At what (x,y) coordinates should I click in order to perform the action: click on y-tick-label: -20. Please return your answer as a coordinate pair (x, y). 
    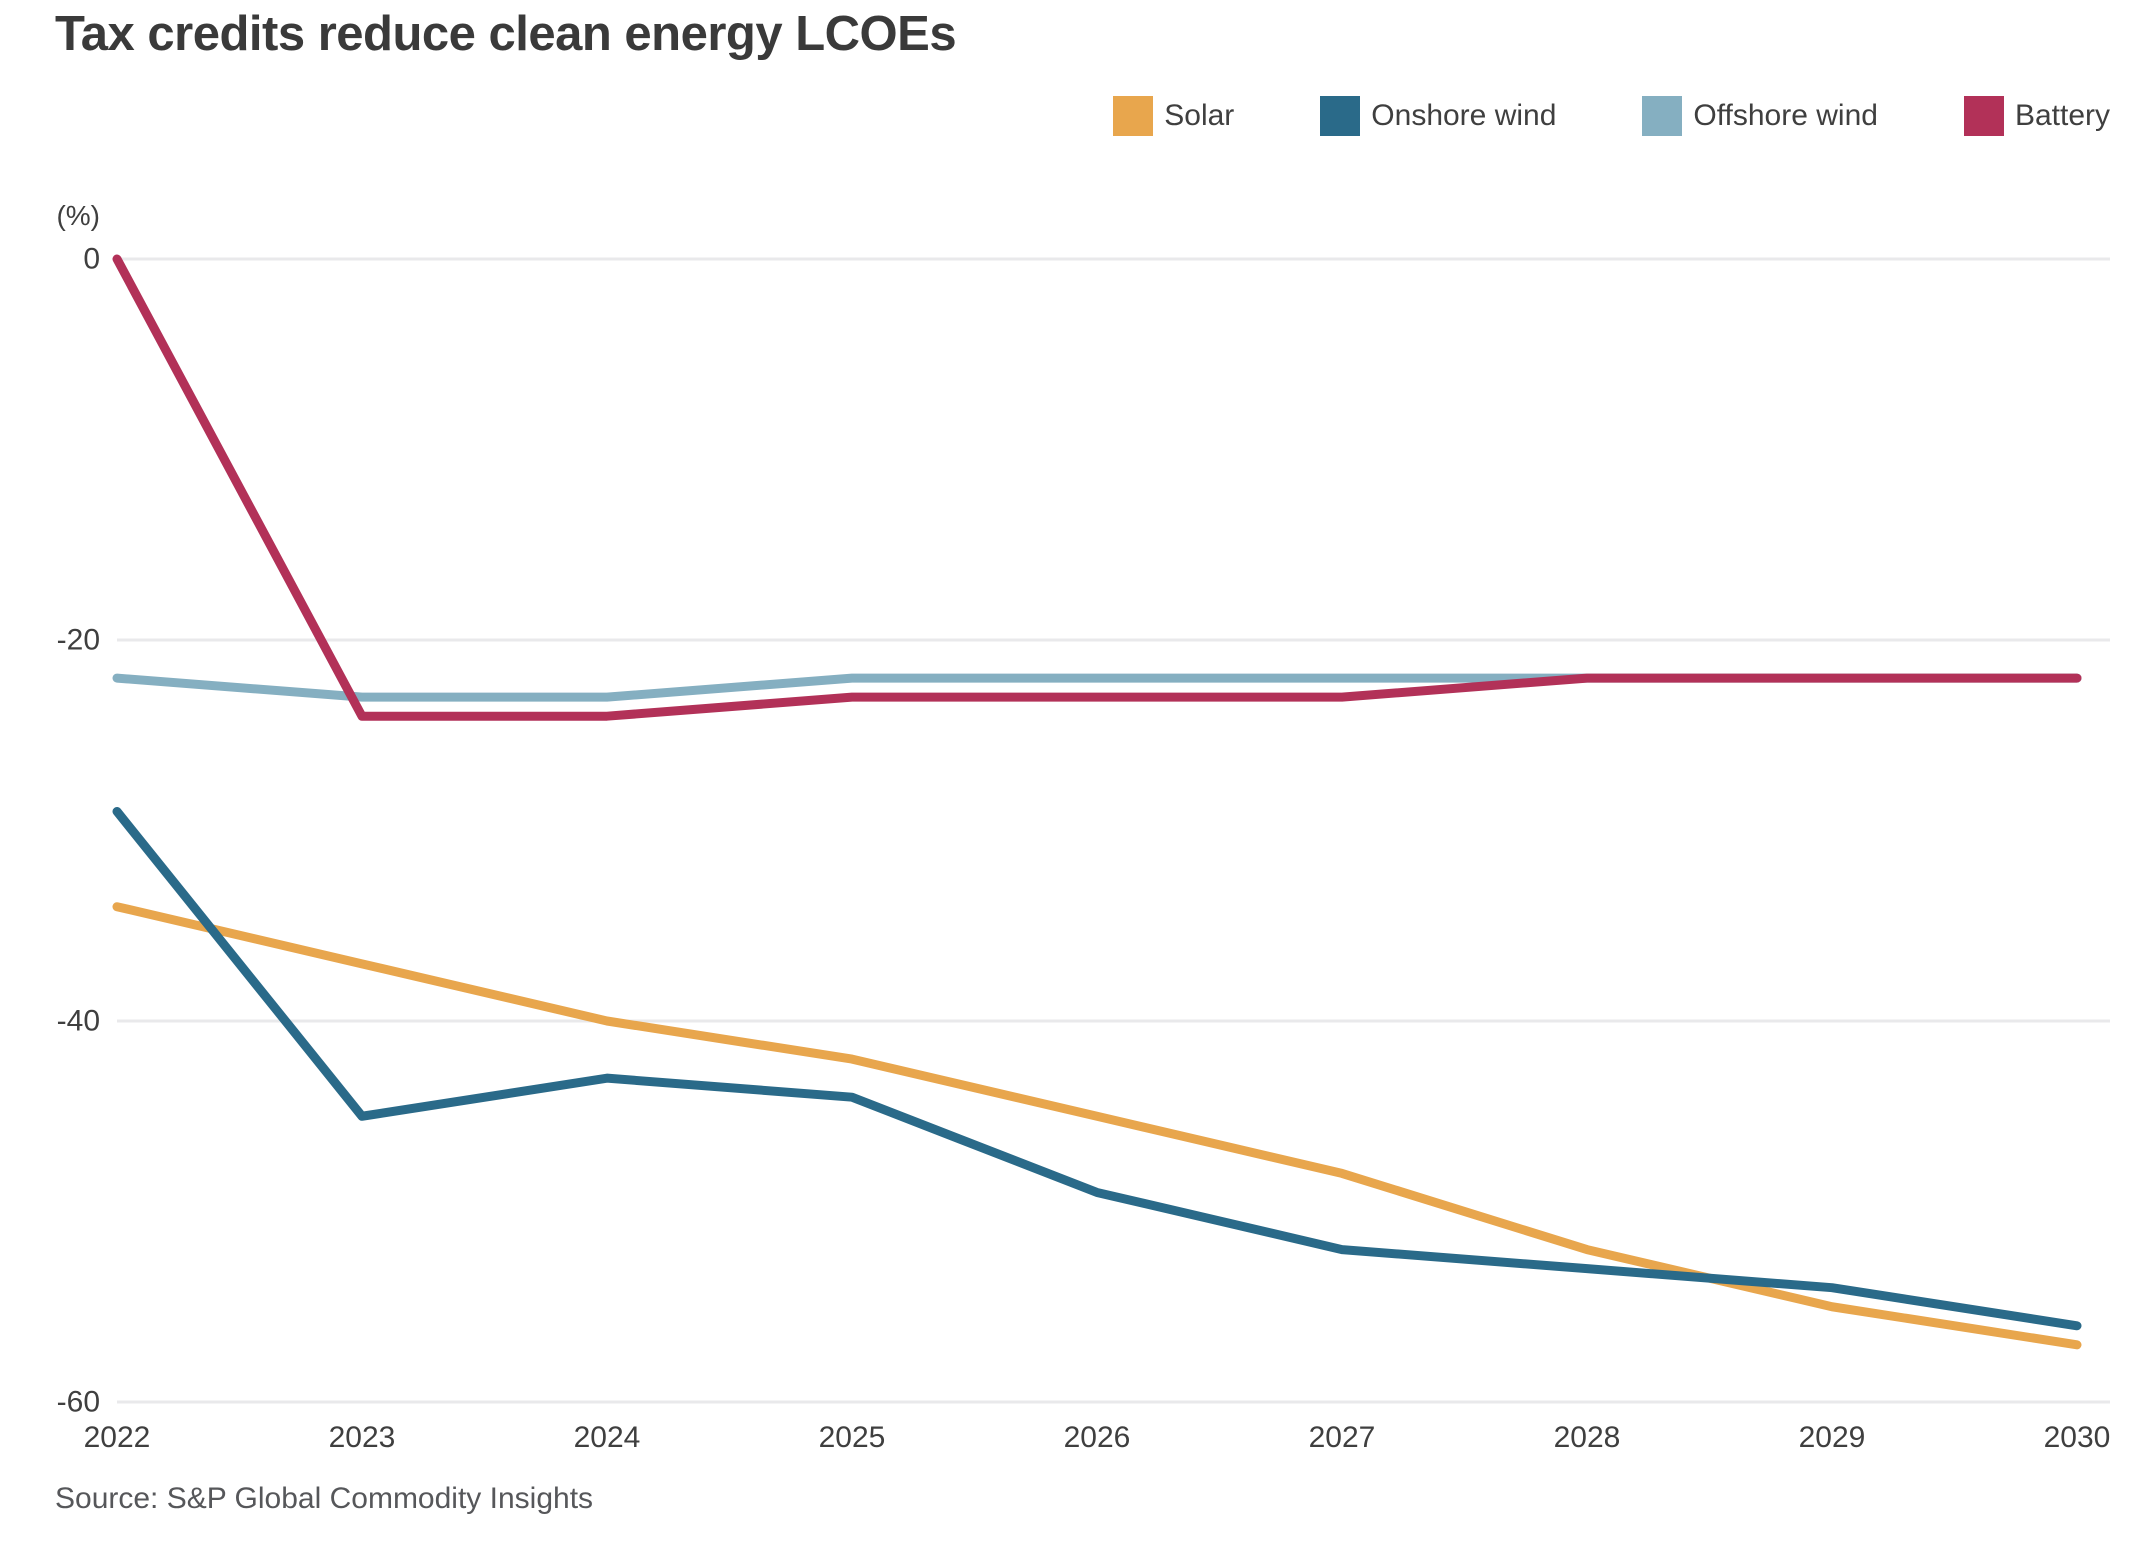
    Looking at the image, I should click on (78, 640).